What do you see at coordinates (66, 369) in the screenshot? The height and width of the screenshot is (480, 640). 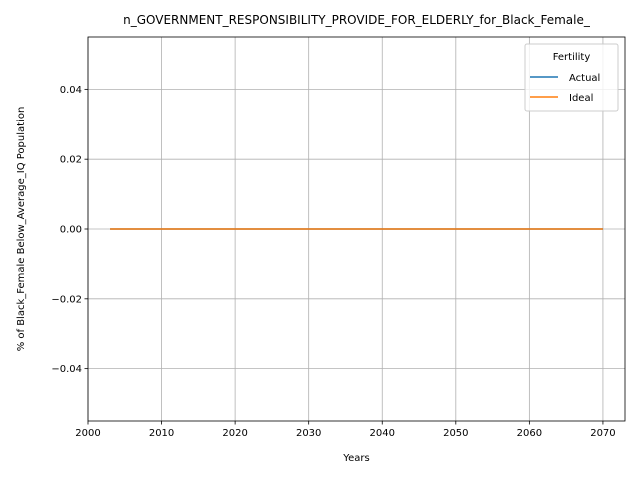 I see `y-tick-label: −0.04` at bounding box center [66, 369].